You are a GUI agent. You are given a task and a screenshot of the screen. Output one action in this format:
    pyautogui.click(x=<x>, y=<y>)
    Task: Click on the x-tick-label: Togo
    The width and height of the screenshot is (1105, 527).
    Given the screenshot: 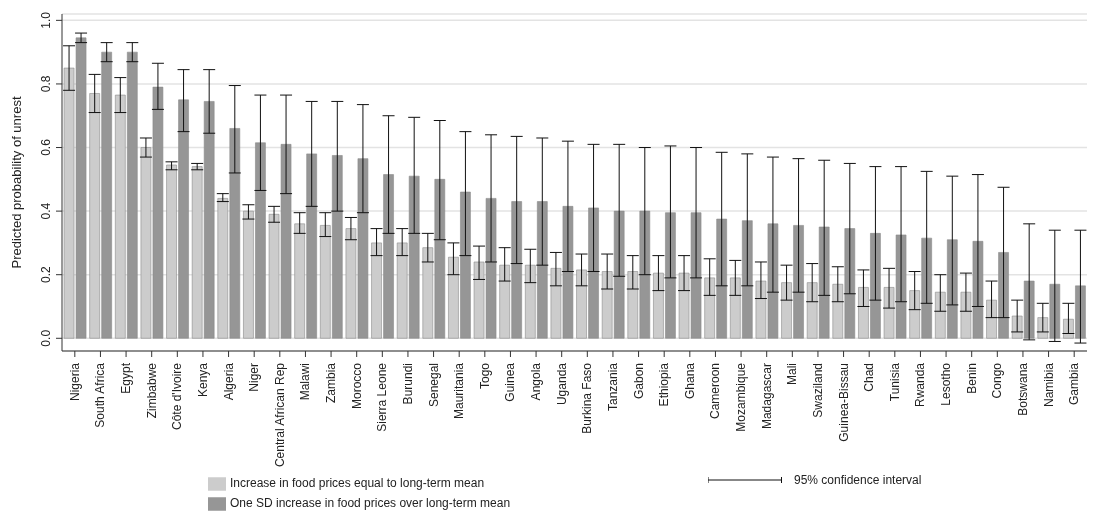 What is the action you would take?
    pyautogui.click(x=484, y=376)
    